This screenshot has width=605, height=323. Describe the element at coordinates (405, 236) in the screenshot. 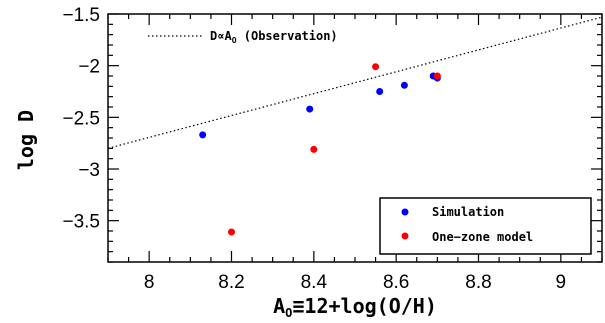

I see `legend-marker-one-zone` at that location.